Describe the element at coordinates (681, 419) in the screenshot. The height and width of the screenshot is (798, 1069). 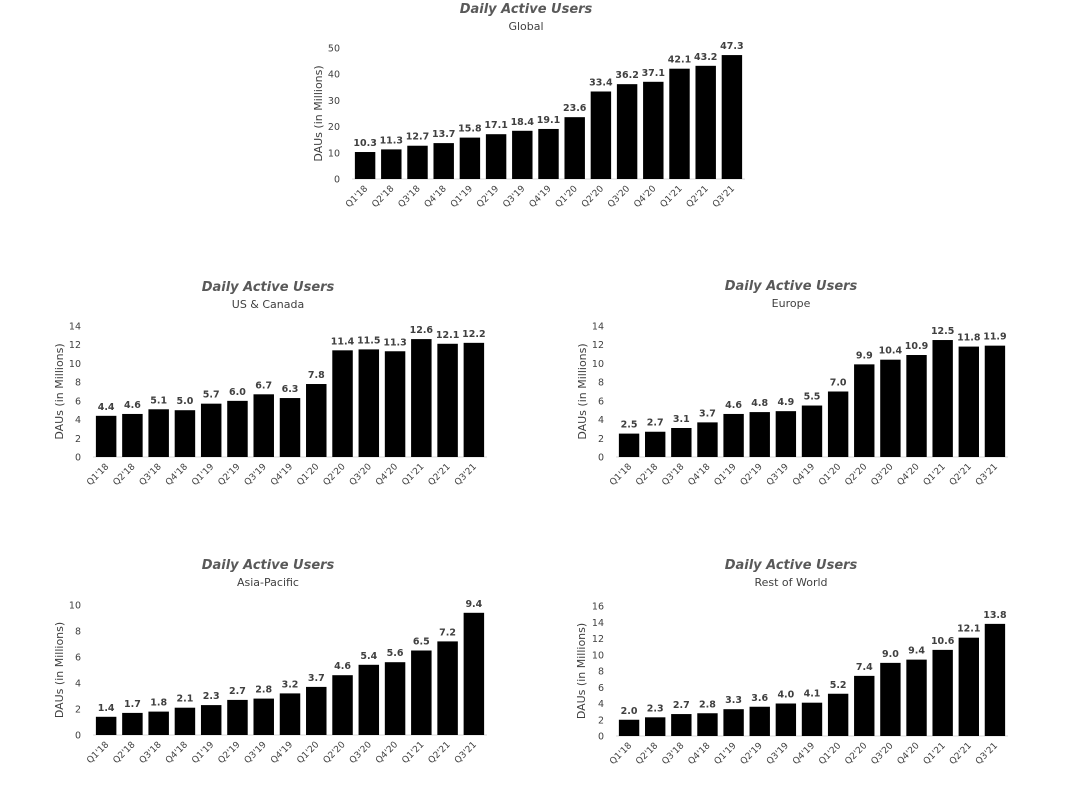
I see `data-label: 3.1` at that location.